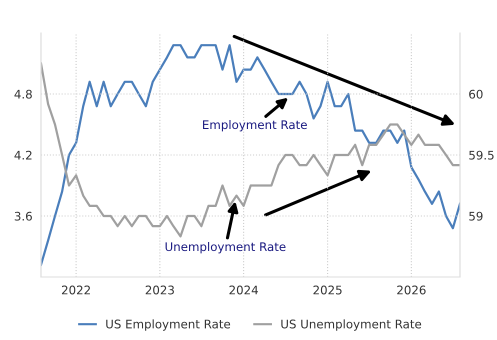  I want to click on y2-tick-label: 59.5, so click(481, 155).